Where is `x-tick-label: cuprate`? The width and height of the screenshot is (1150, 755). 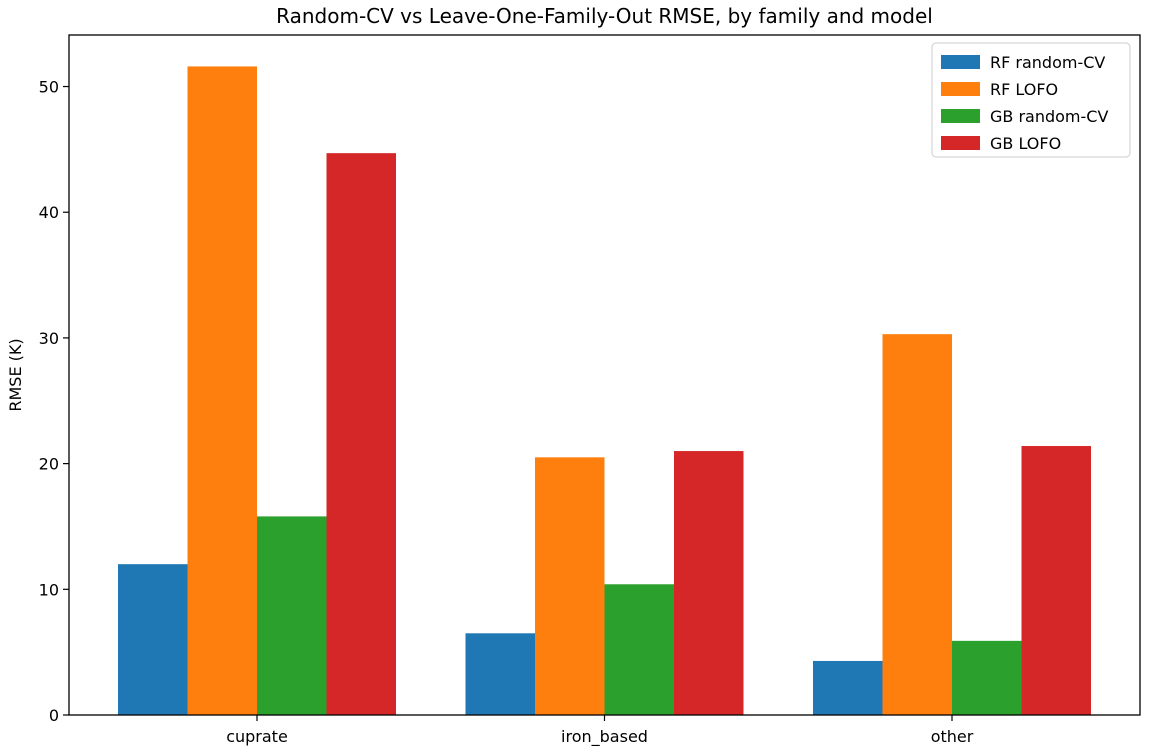 x-tick-label: cuprate is located at coordinates (257, 736).